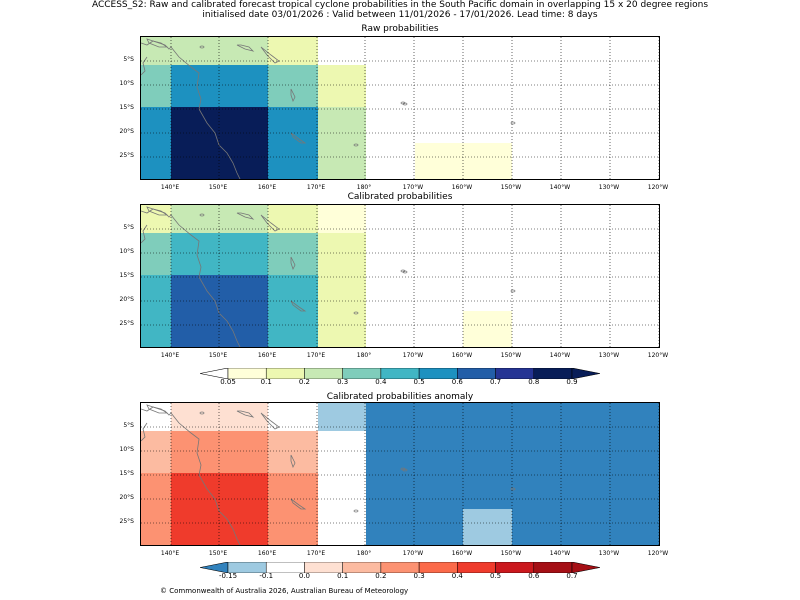  What do you see at coordinates (381, 382) in the screenshot?
I see `colorbar-tick-label: 0.4` at bounding box center [381, 382].